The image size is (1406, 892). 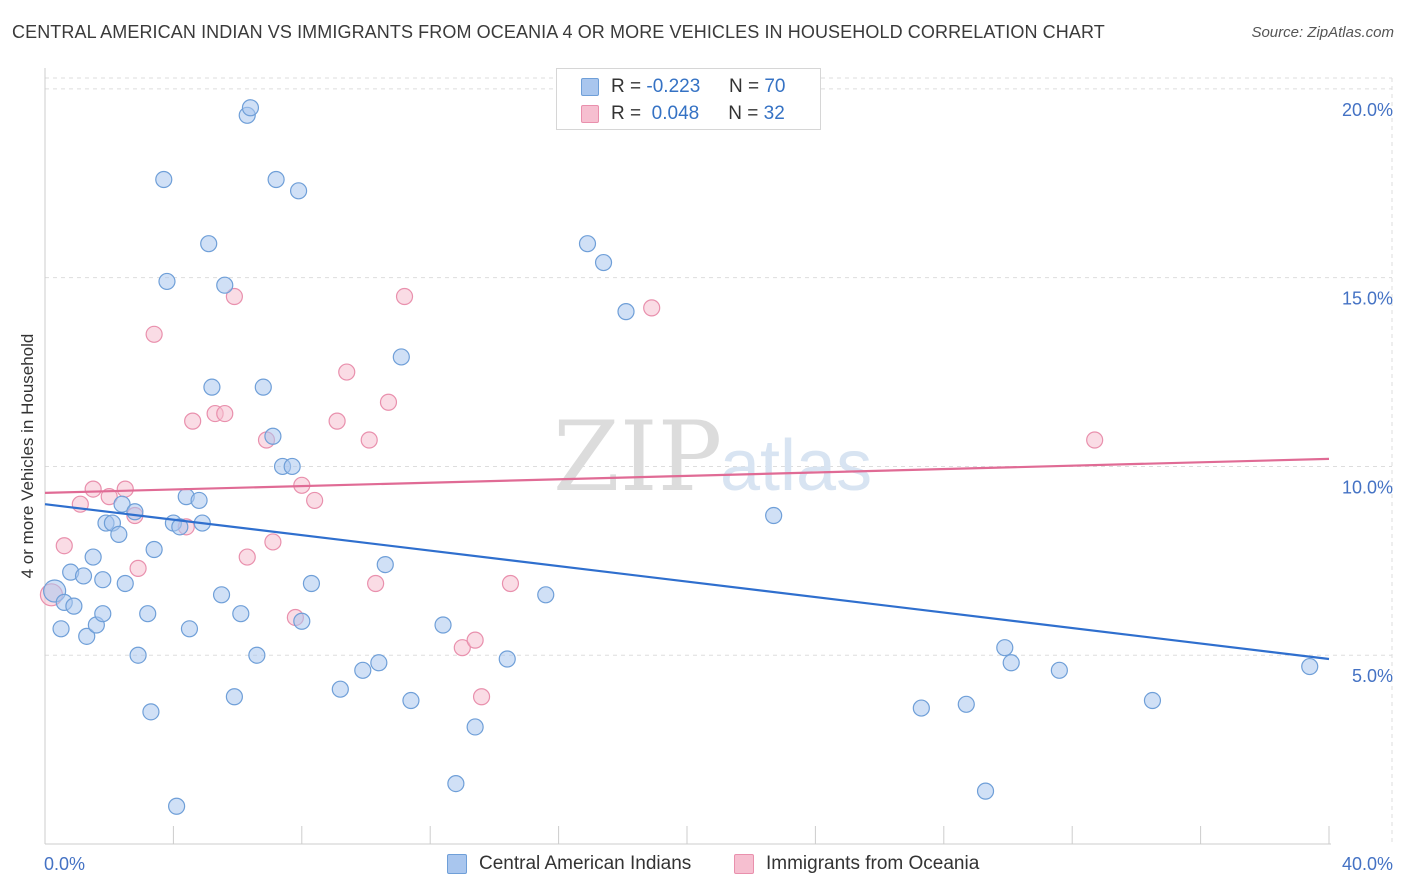 What do you see at coordinates (1322, 32) in the screenshot?
I see `source-label: Source: ZipAtlas.com` at bounding box center [1322, 32].